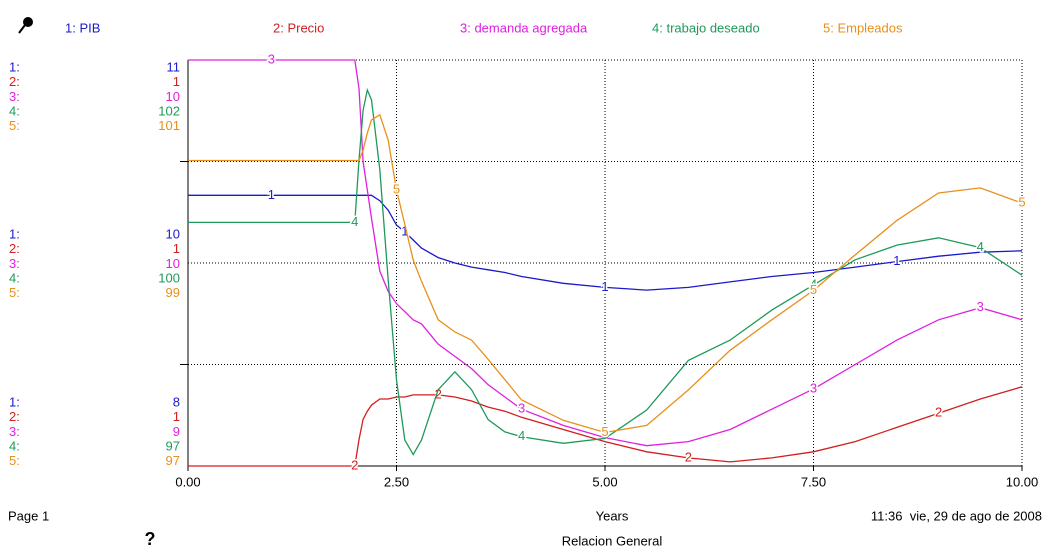 Image resolution: width=1052 pixels, height=560 pixels. Describe the element at coordinates (612, 540) in the screenshot. I see `chart-title: Relacion General` at that location.